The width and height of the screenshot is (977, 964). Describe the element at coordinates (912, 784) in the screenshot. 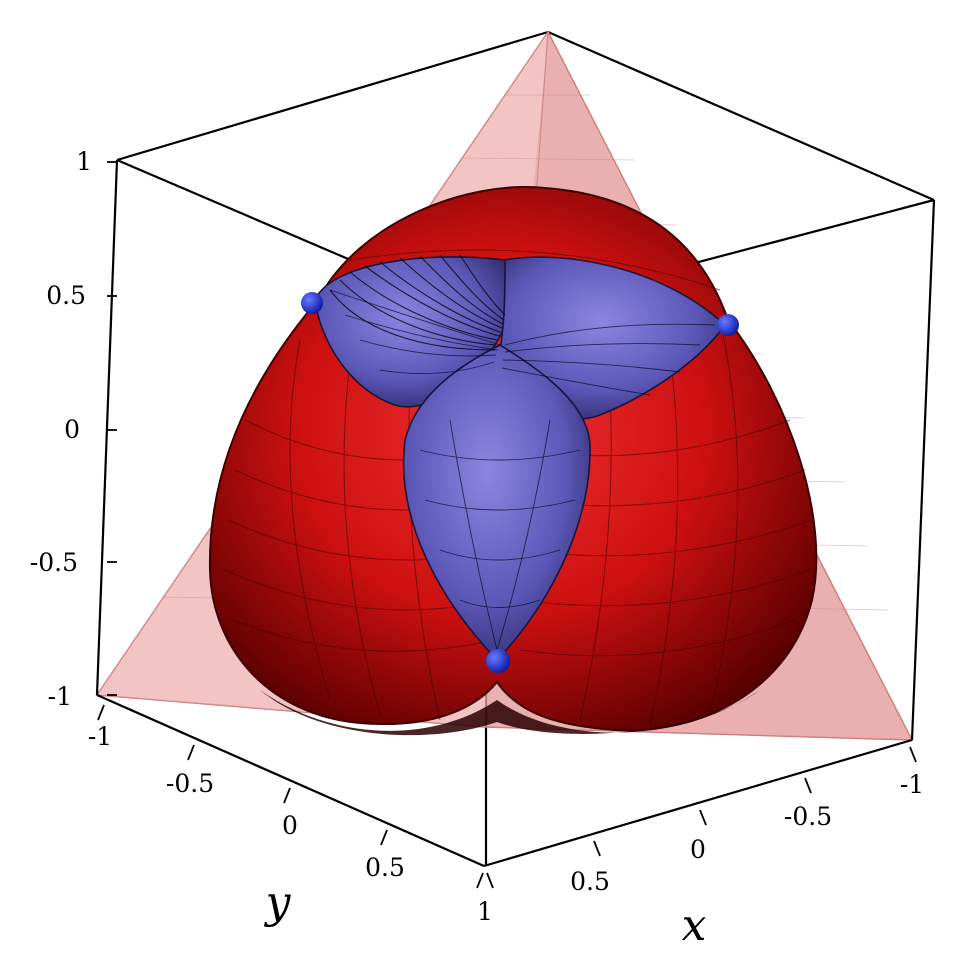

I see `x-tick-label: -1` at that location.